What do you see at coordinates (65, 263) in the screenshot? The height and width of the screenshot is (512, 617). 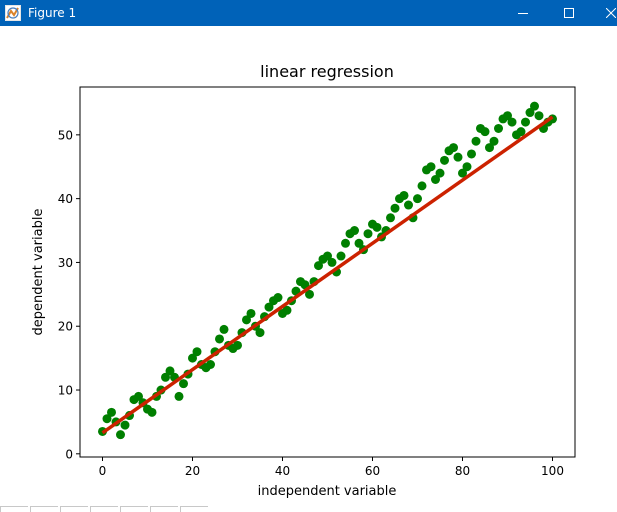 I see `y-tick-label: 30` at bounding box center [65, 263].